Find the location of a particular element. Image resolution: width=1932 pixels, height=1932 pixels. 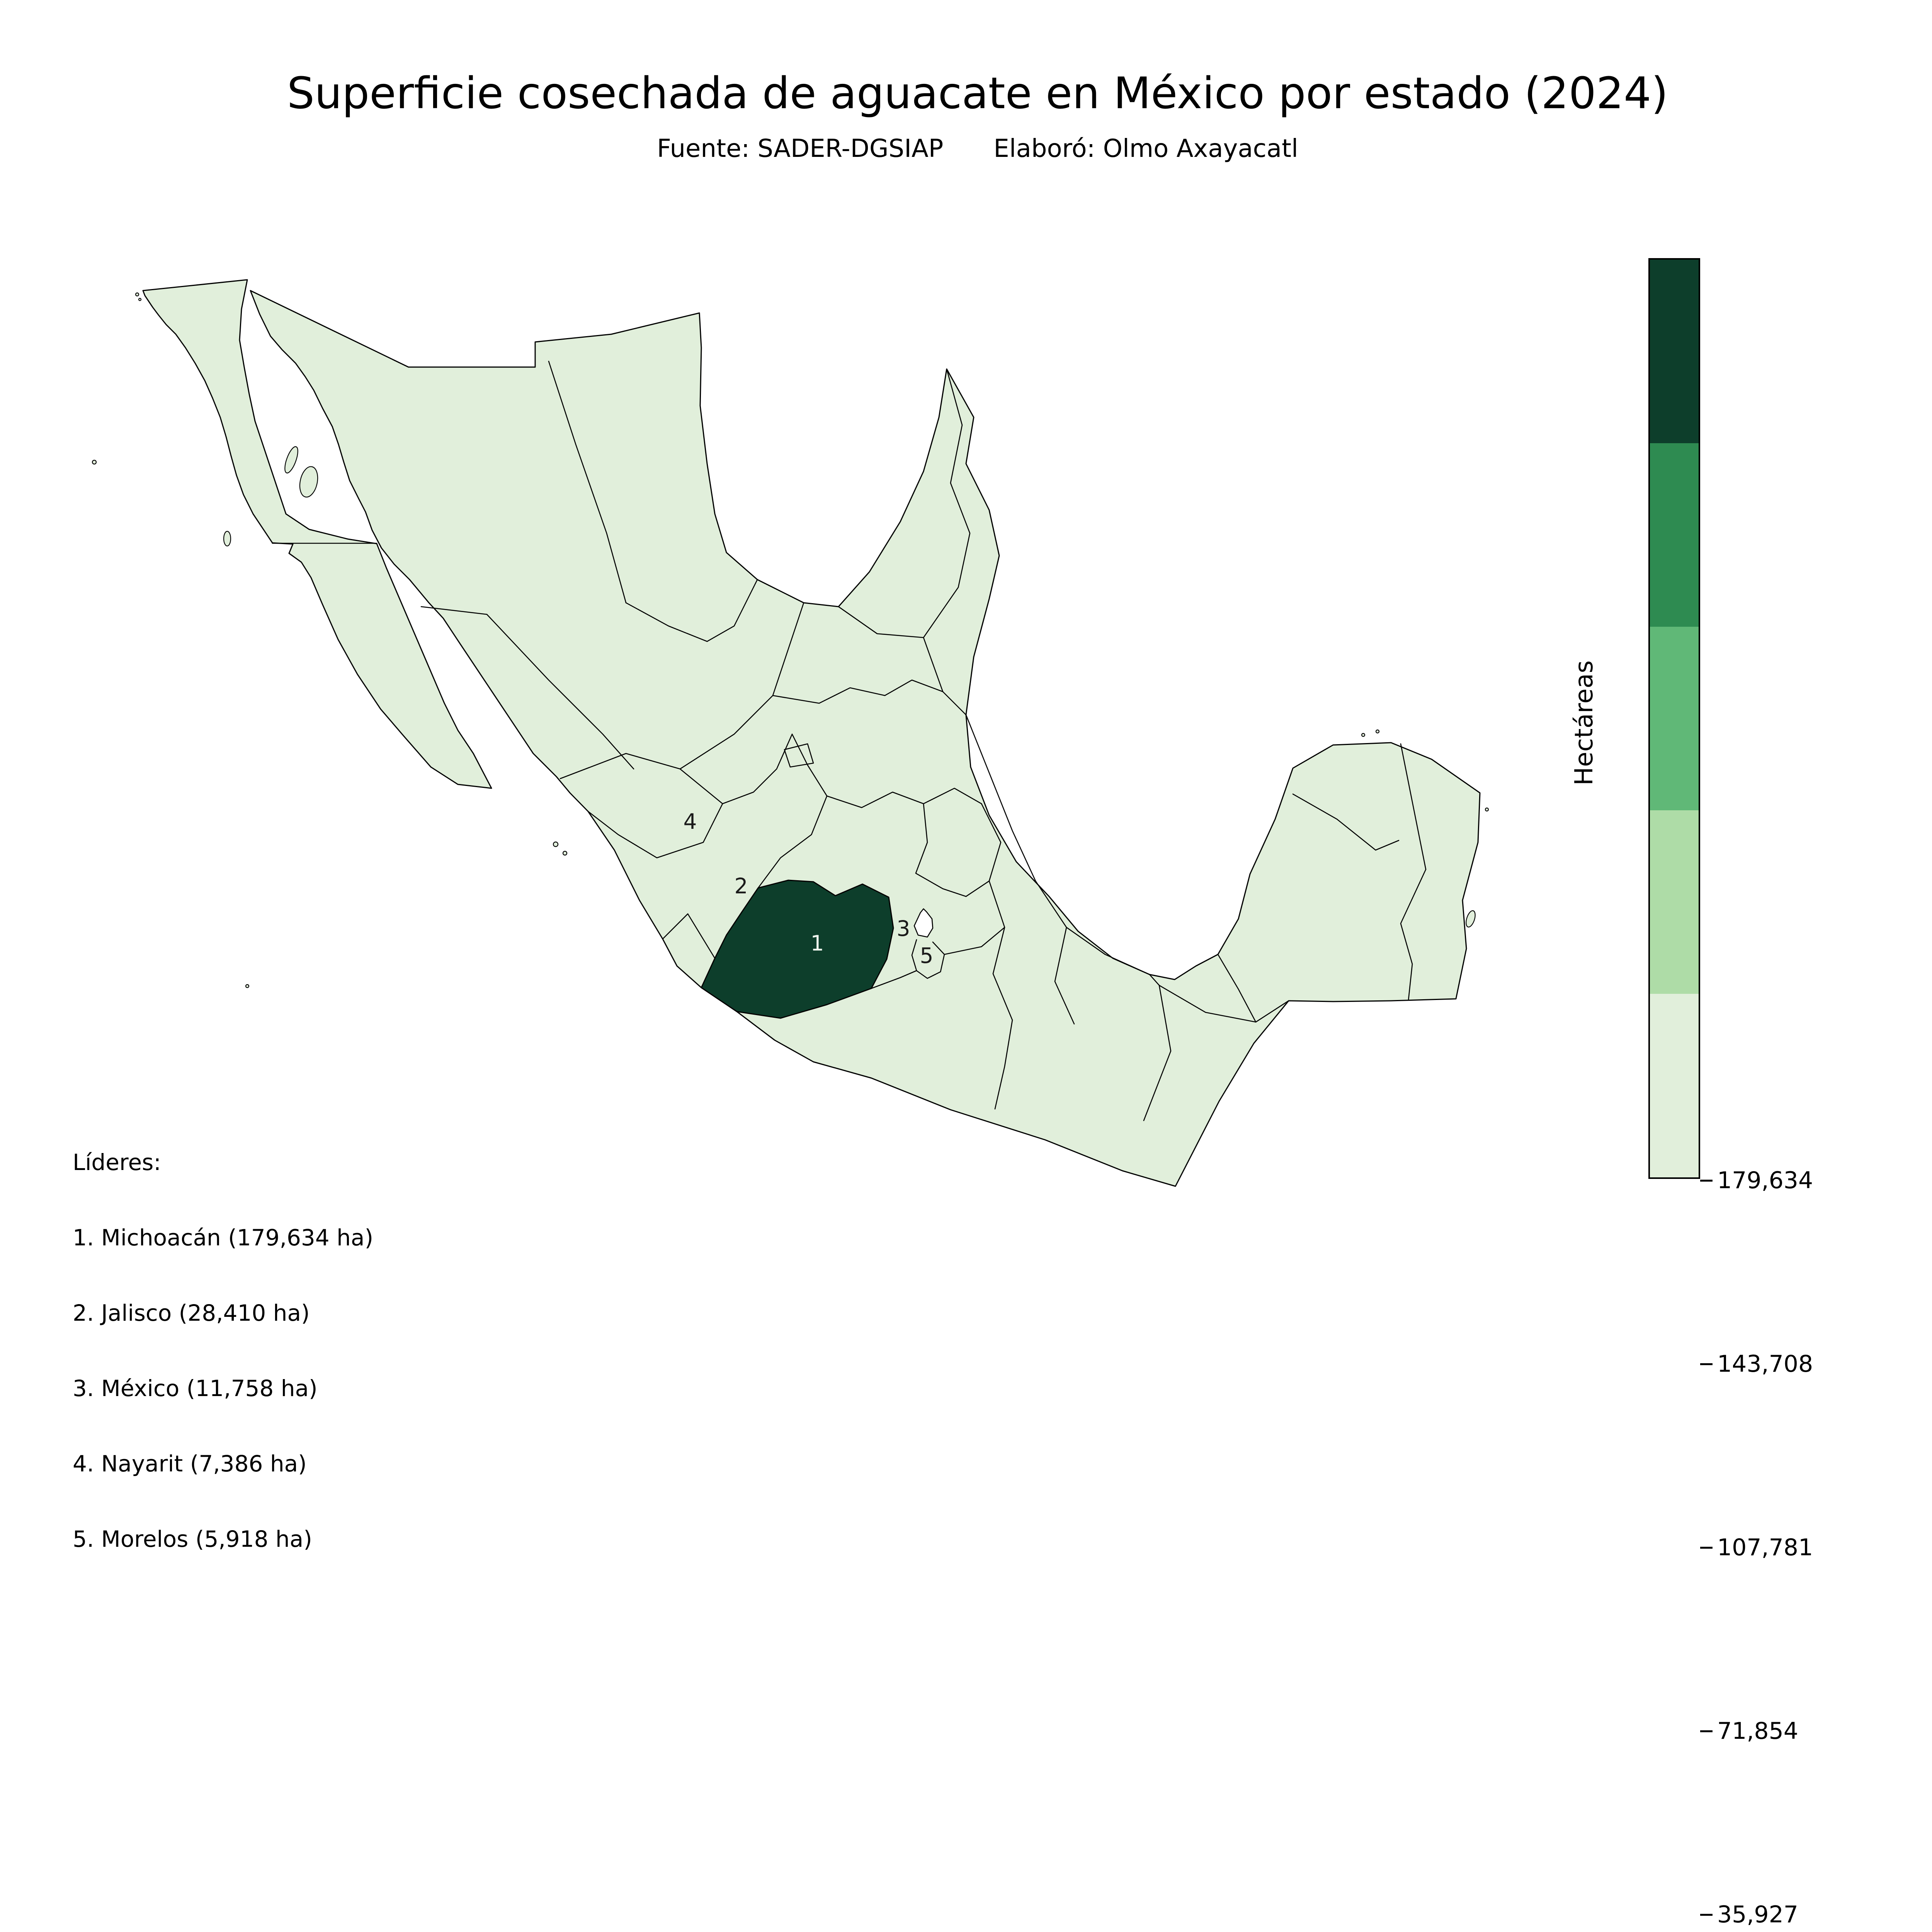

state-michoacan-highlight is located at coordinates (798, 949).